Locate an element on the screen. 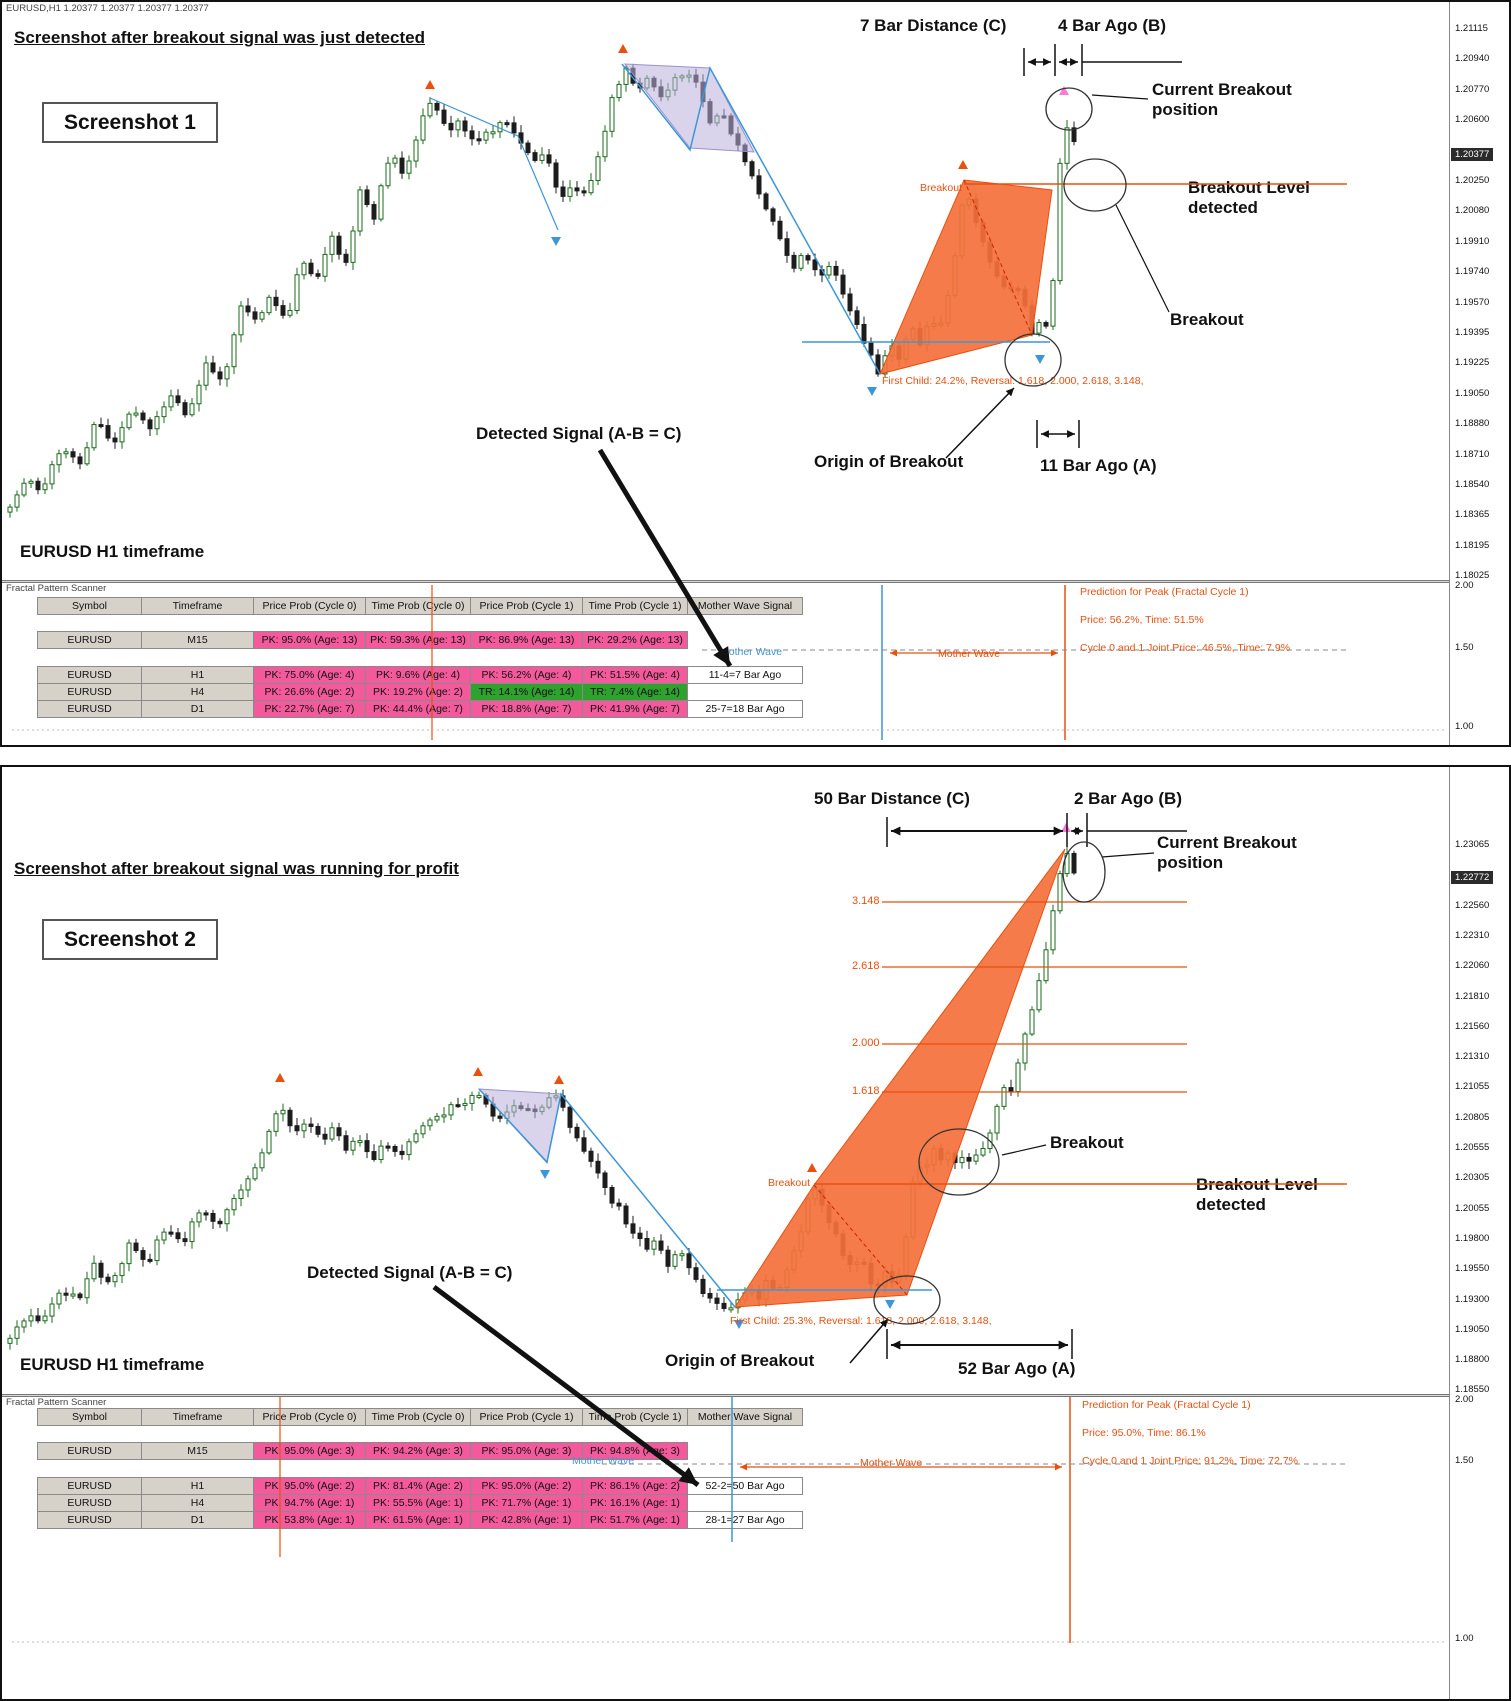  table-cell: PK: 9.6% (Age: 4) is located at coordinates (418, 675).